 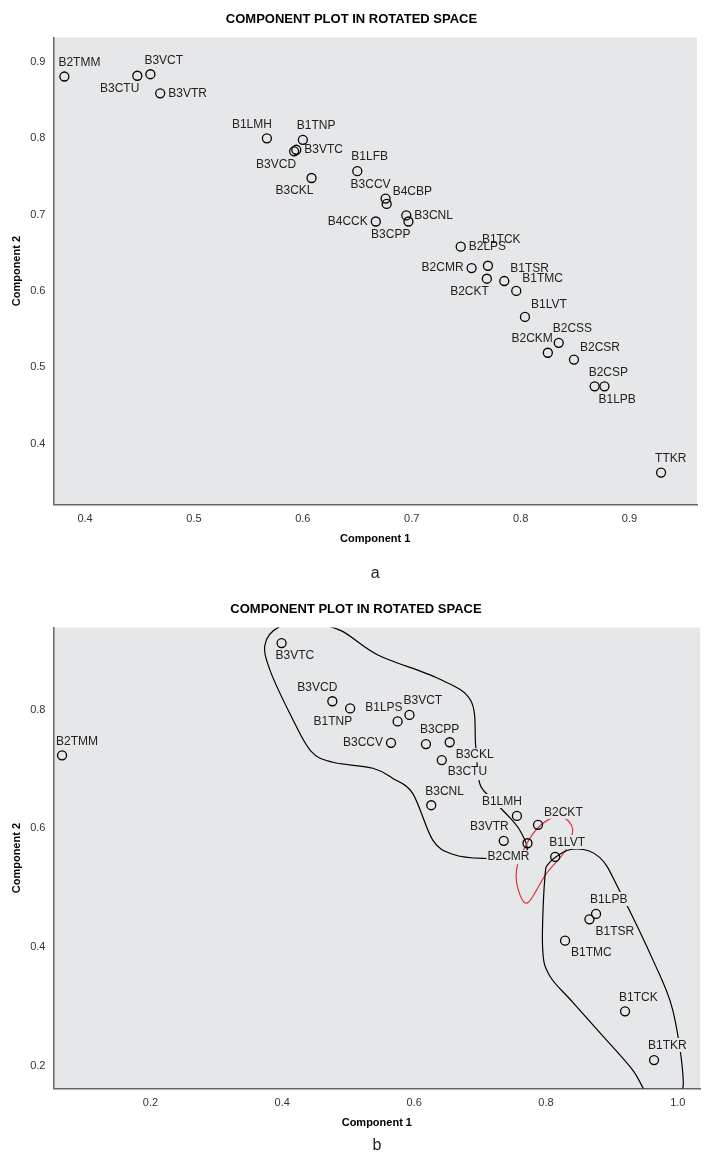 What do you see at coordinates (384, 706) in the screenshot?
I see `series-label: B1LPS` at bounding box center [384, 706].